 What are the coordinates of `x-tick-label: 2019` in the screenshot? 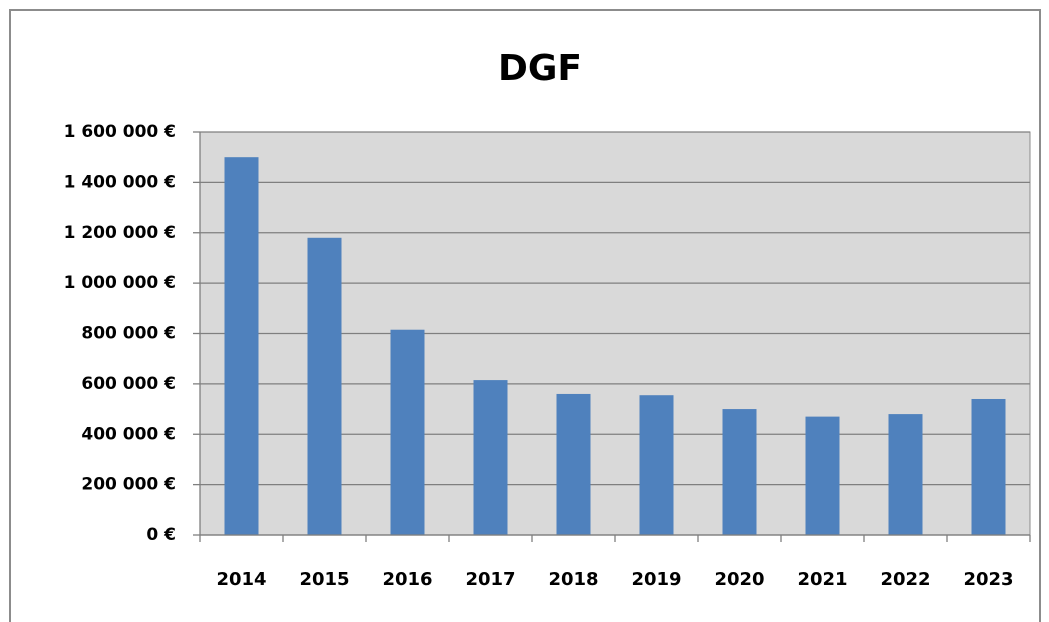 It's located at (656, 579).